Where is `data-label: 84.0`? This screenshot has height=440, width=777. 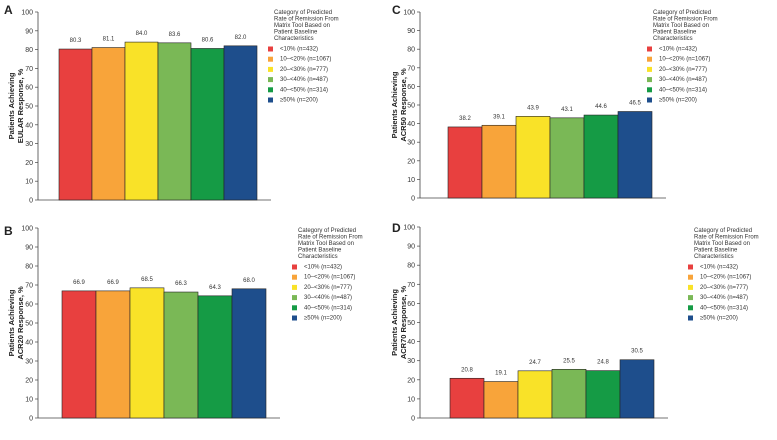 data-label: 84.0 is located at coordinates (142, 34).